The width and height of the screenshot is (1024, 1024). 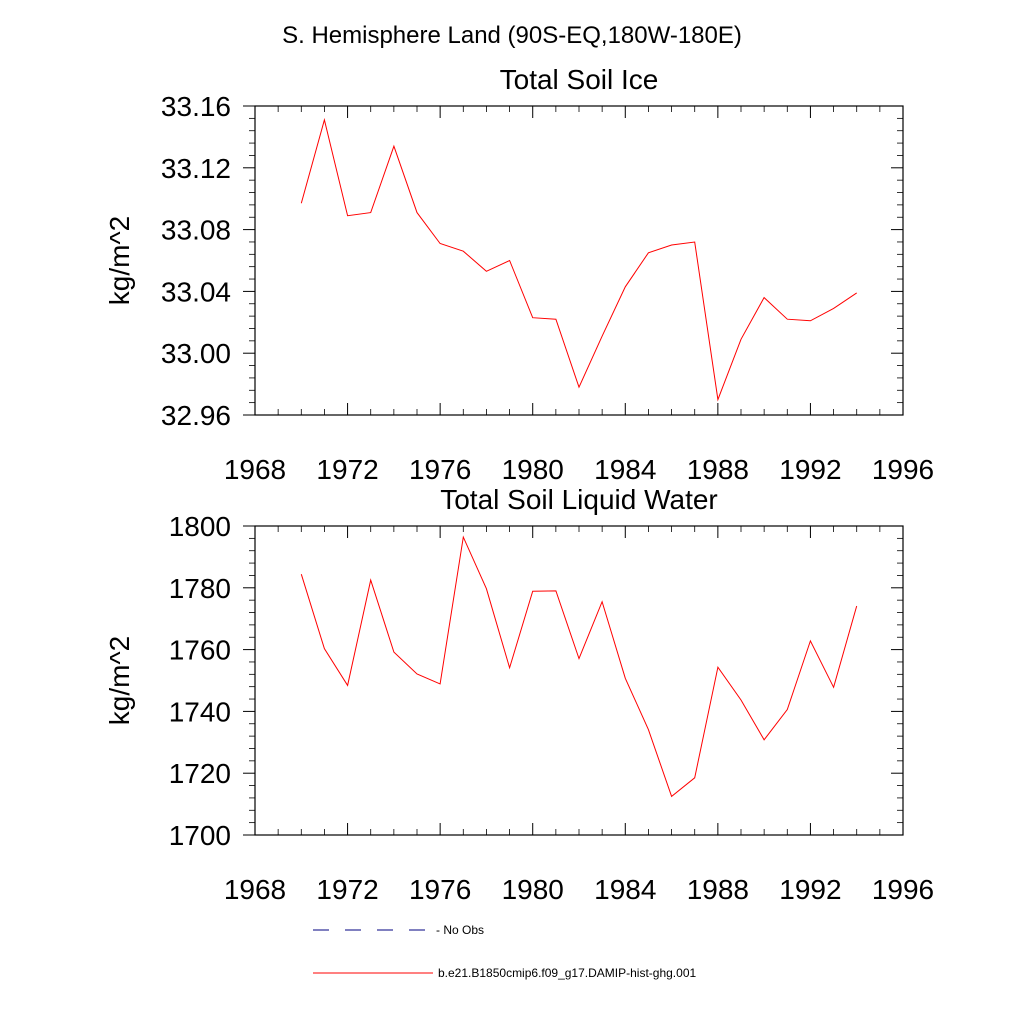 What do you see at coordinates (579, 499) in the screenshot?
I see `plot-title: Total Soil Liquid Water` at bounding box center [579, 499].